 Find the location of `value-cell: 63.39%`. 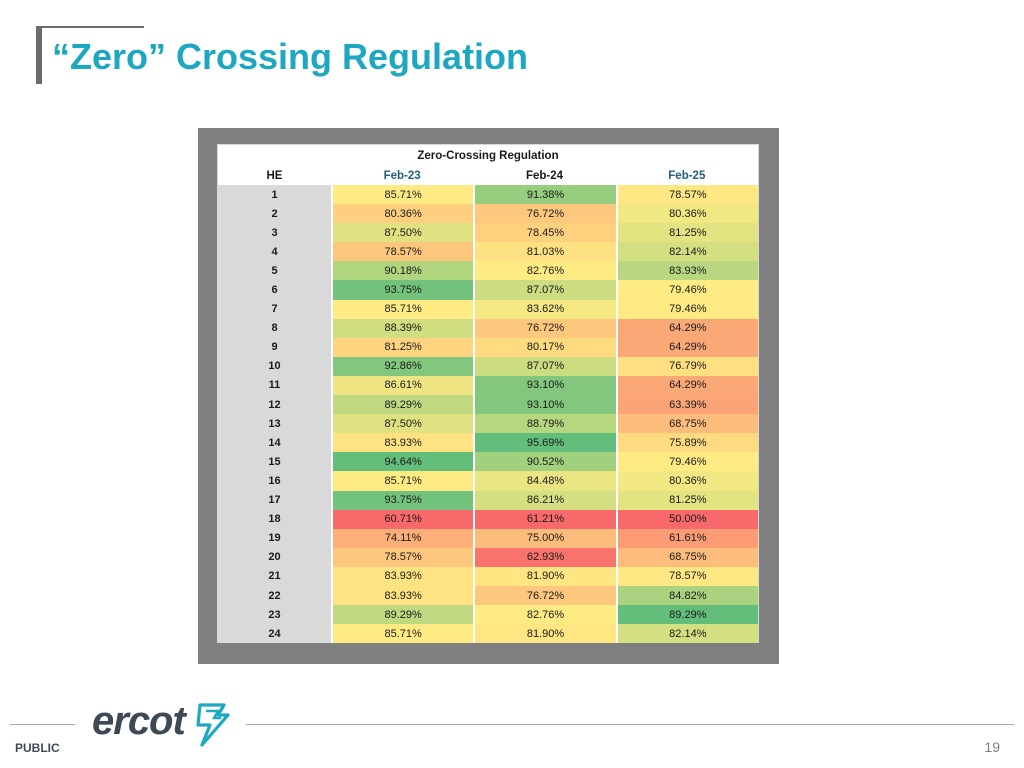

value-cell: 63.39% is located at coordinates (686, 405).